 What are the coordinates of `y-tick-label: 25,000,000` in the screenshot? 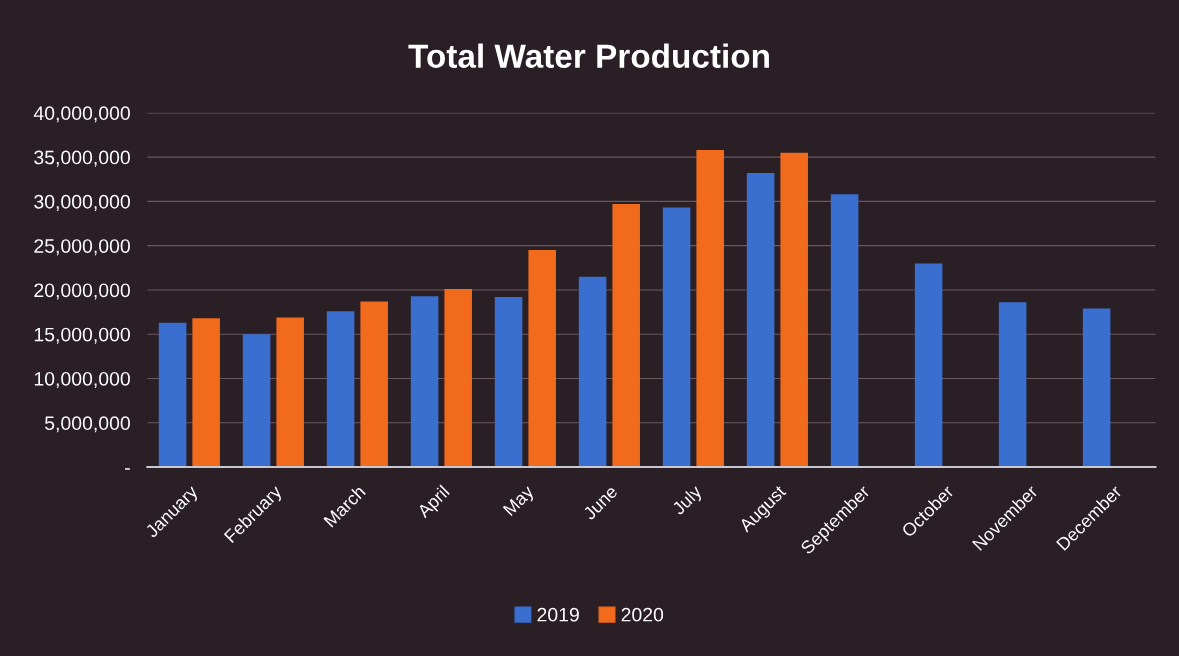 It's located at (82, 247).